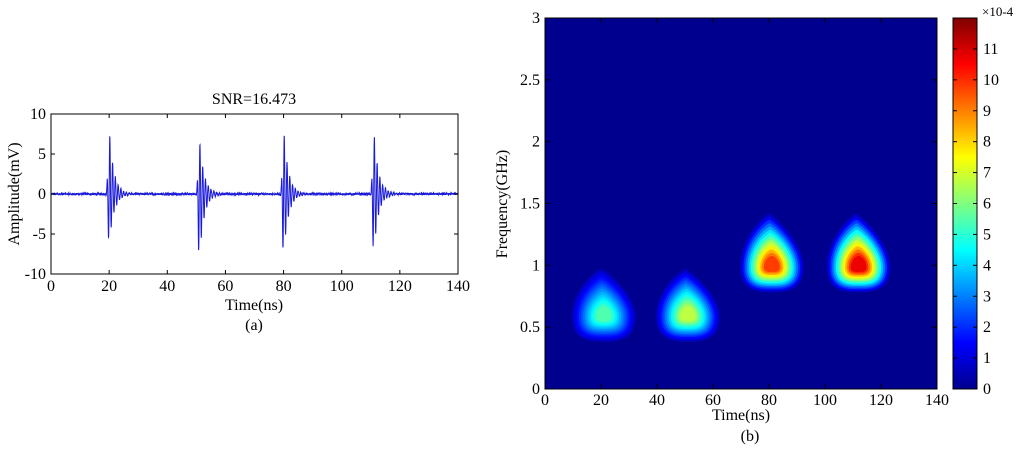 This screenshot has height=454, width=1024. Describe the element at coordinates (502, 204) in the screenshot. I see `heatmap-y-axis-label: Frequency(GHz)` at that location.